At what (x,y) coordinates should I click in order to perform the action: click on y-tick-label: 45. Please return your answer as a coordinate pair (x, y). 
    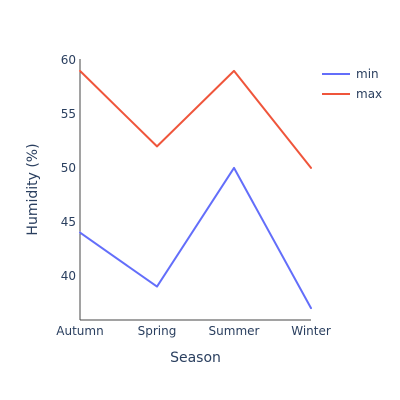
    Looking at the image, I should click on (68, 222).